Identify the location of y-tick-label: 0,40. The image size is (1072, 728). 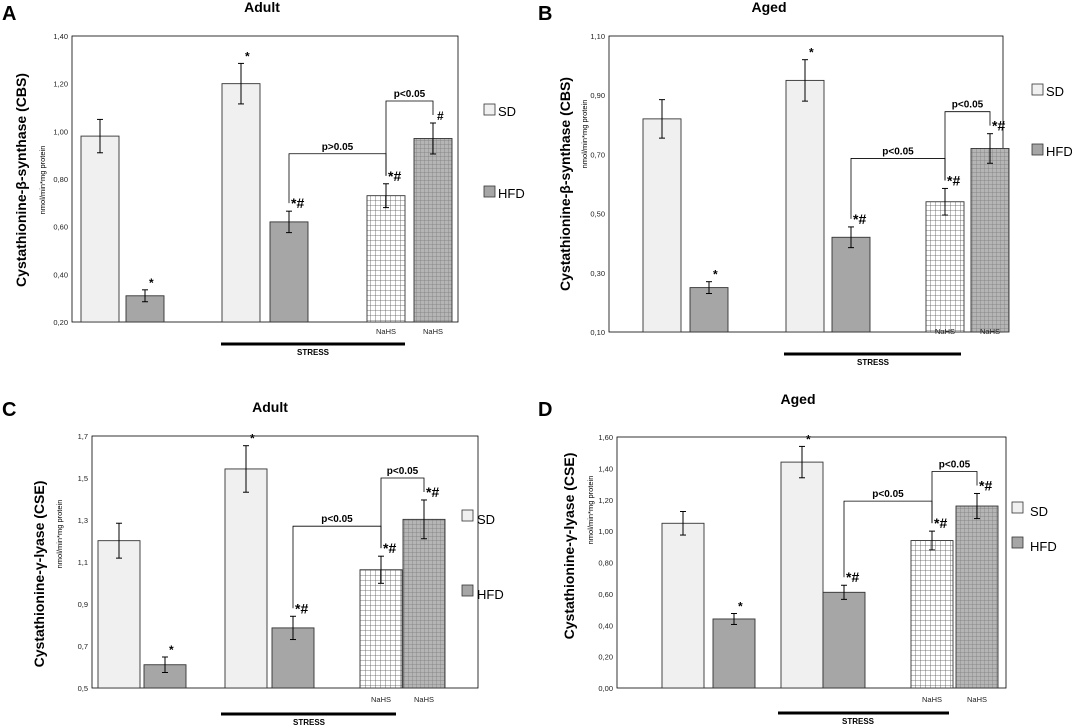
(605, 625).